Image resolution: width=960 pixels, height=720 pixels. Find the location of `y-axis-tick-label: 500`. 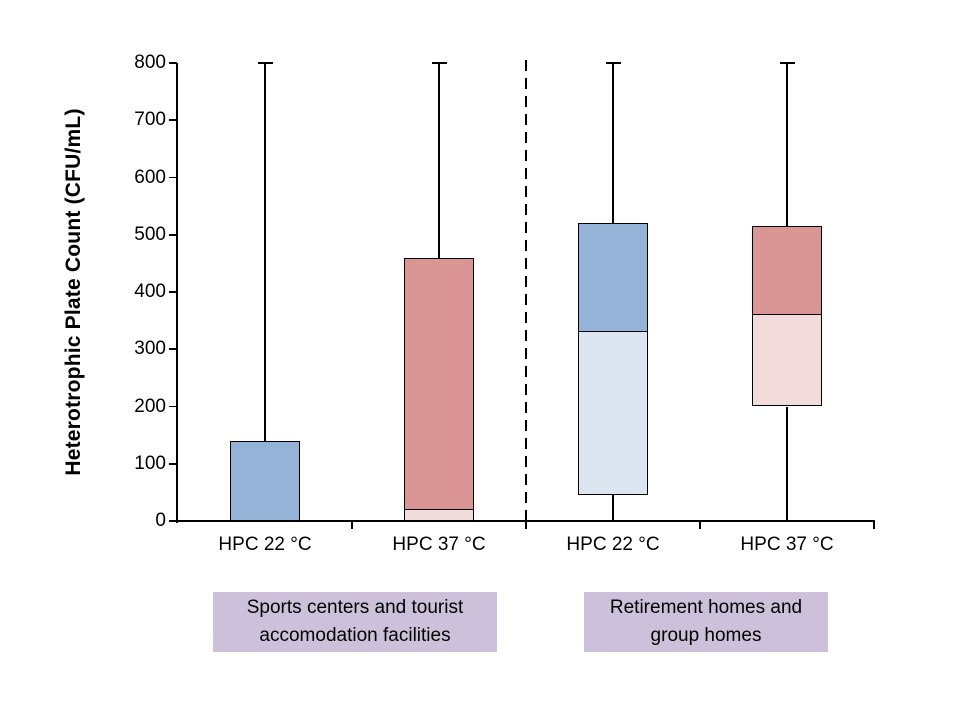

y-axis-tick-label: 500 is located at coordinates (150, 234).